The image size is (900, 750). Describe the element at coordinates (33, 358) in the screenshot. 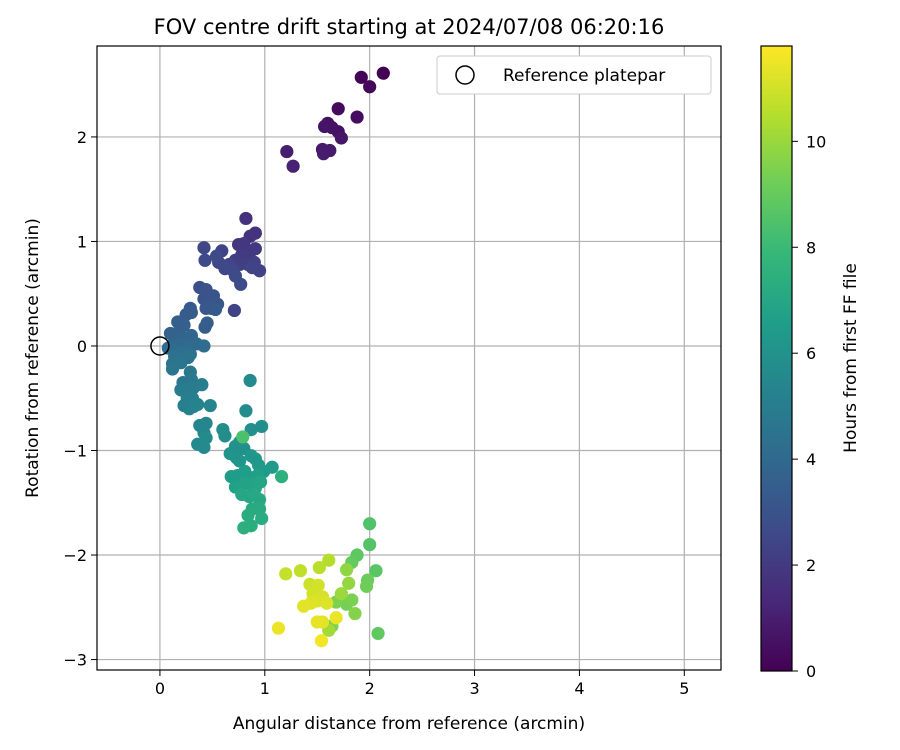

I see `y-axis-label: Rotation from reference (arcmin)` at that location.